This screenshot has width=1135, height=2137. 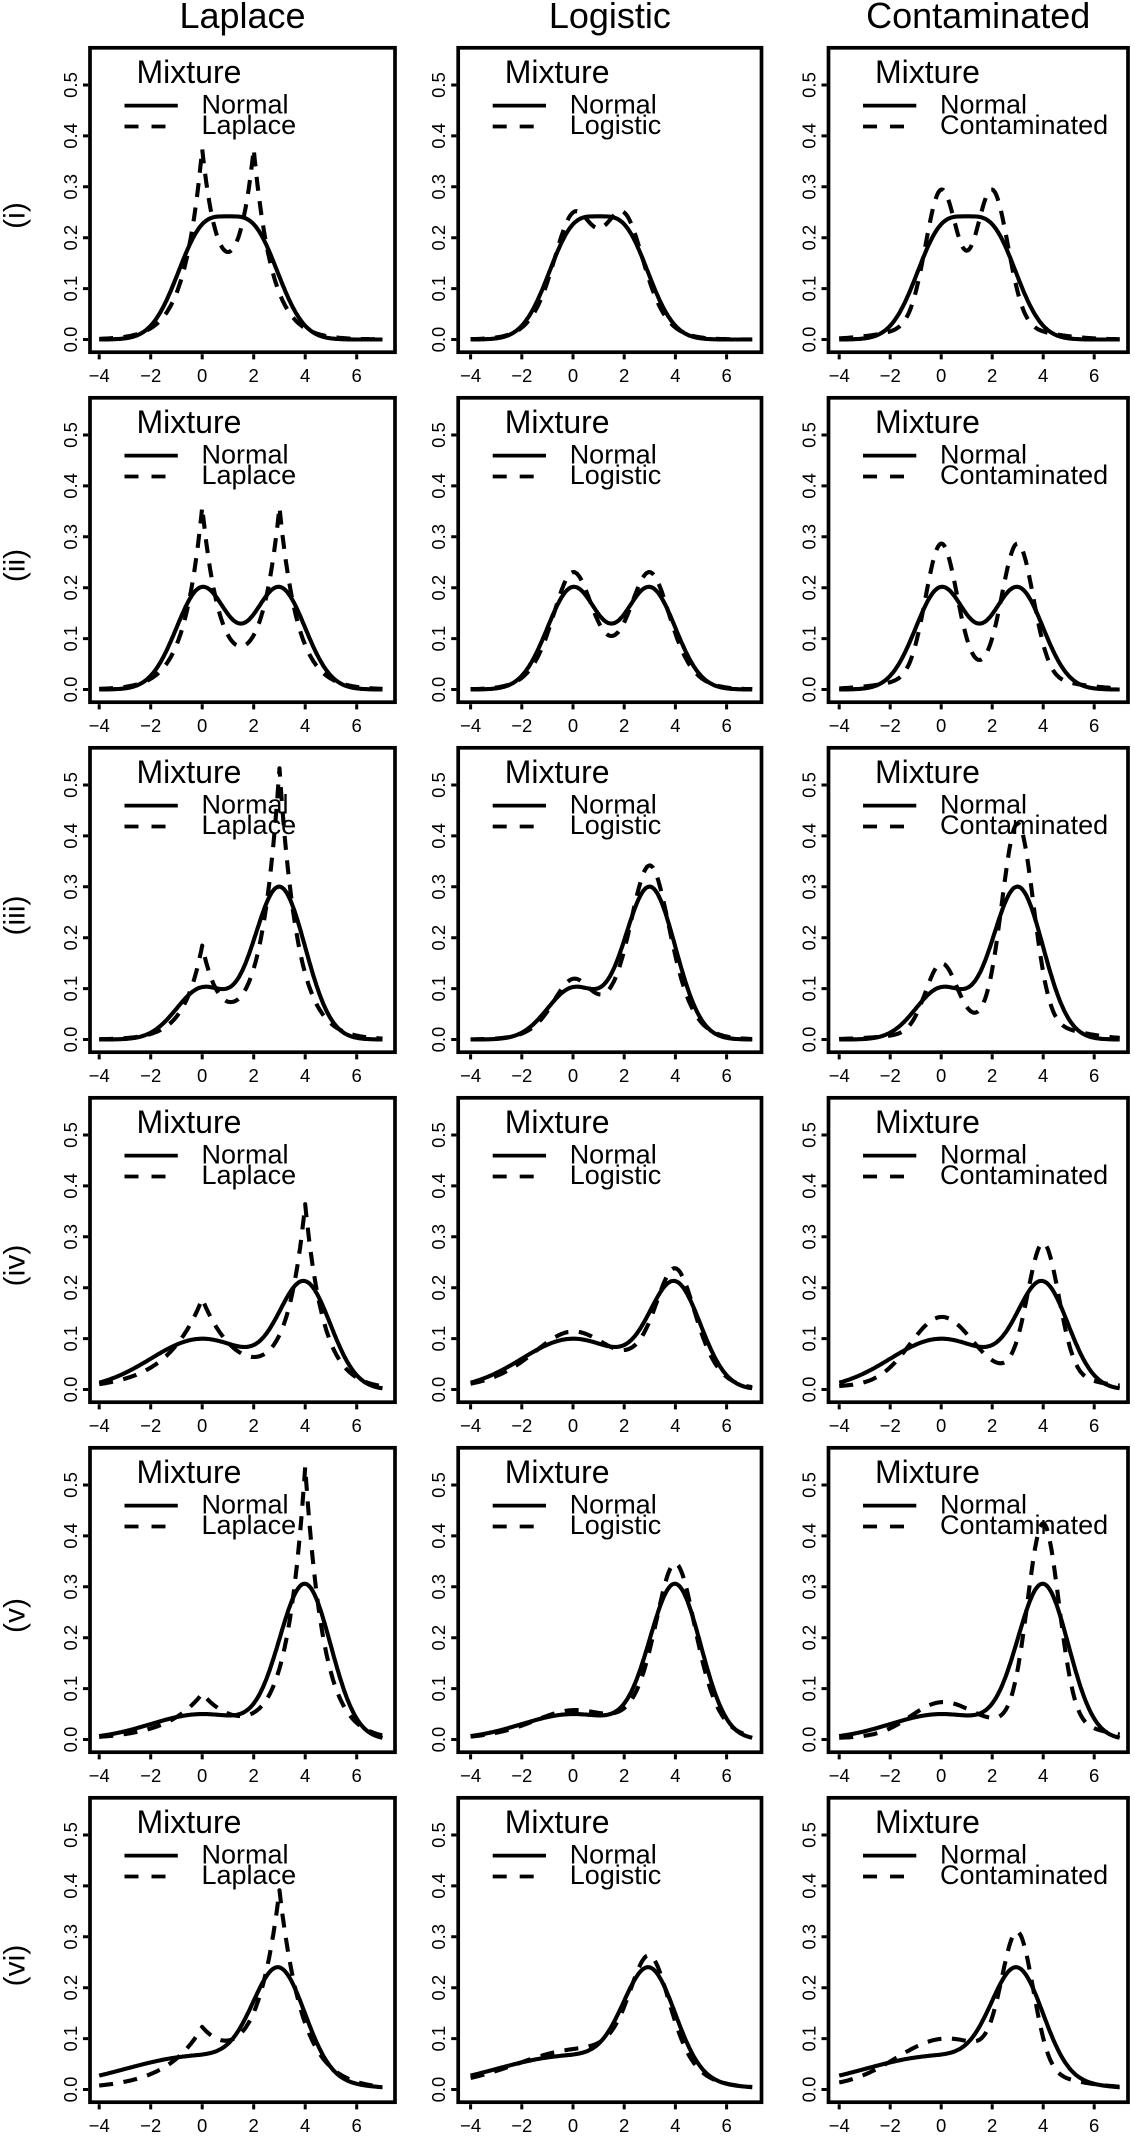 What do you see at coordinates (16, 215) in the screenshot?
I see `svg-text: (i)` at bounding box center [16, 215].